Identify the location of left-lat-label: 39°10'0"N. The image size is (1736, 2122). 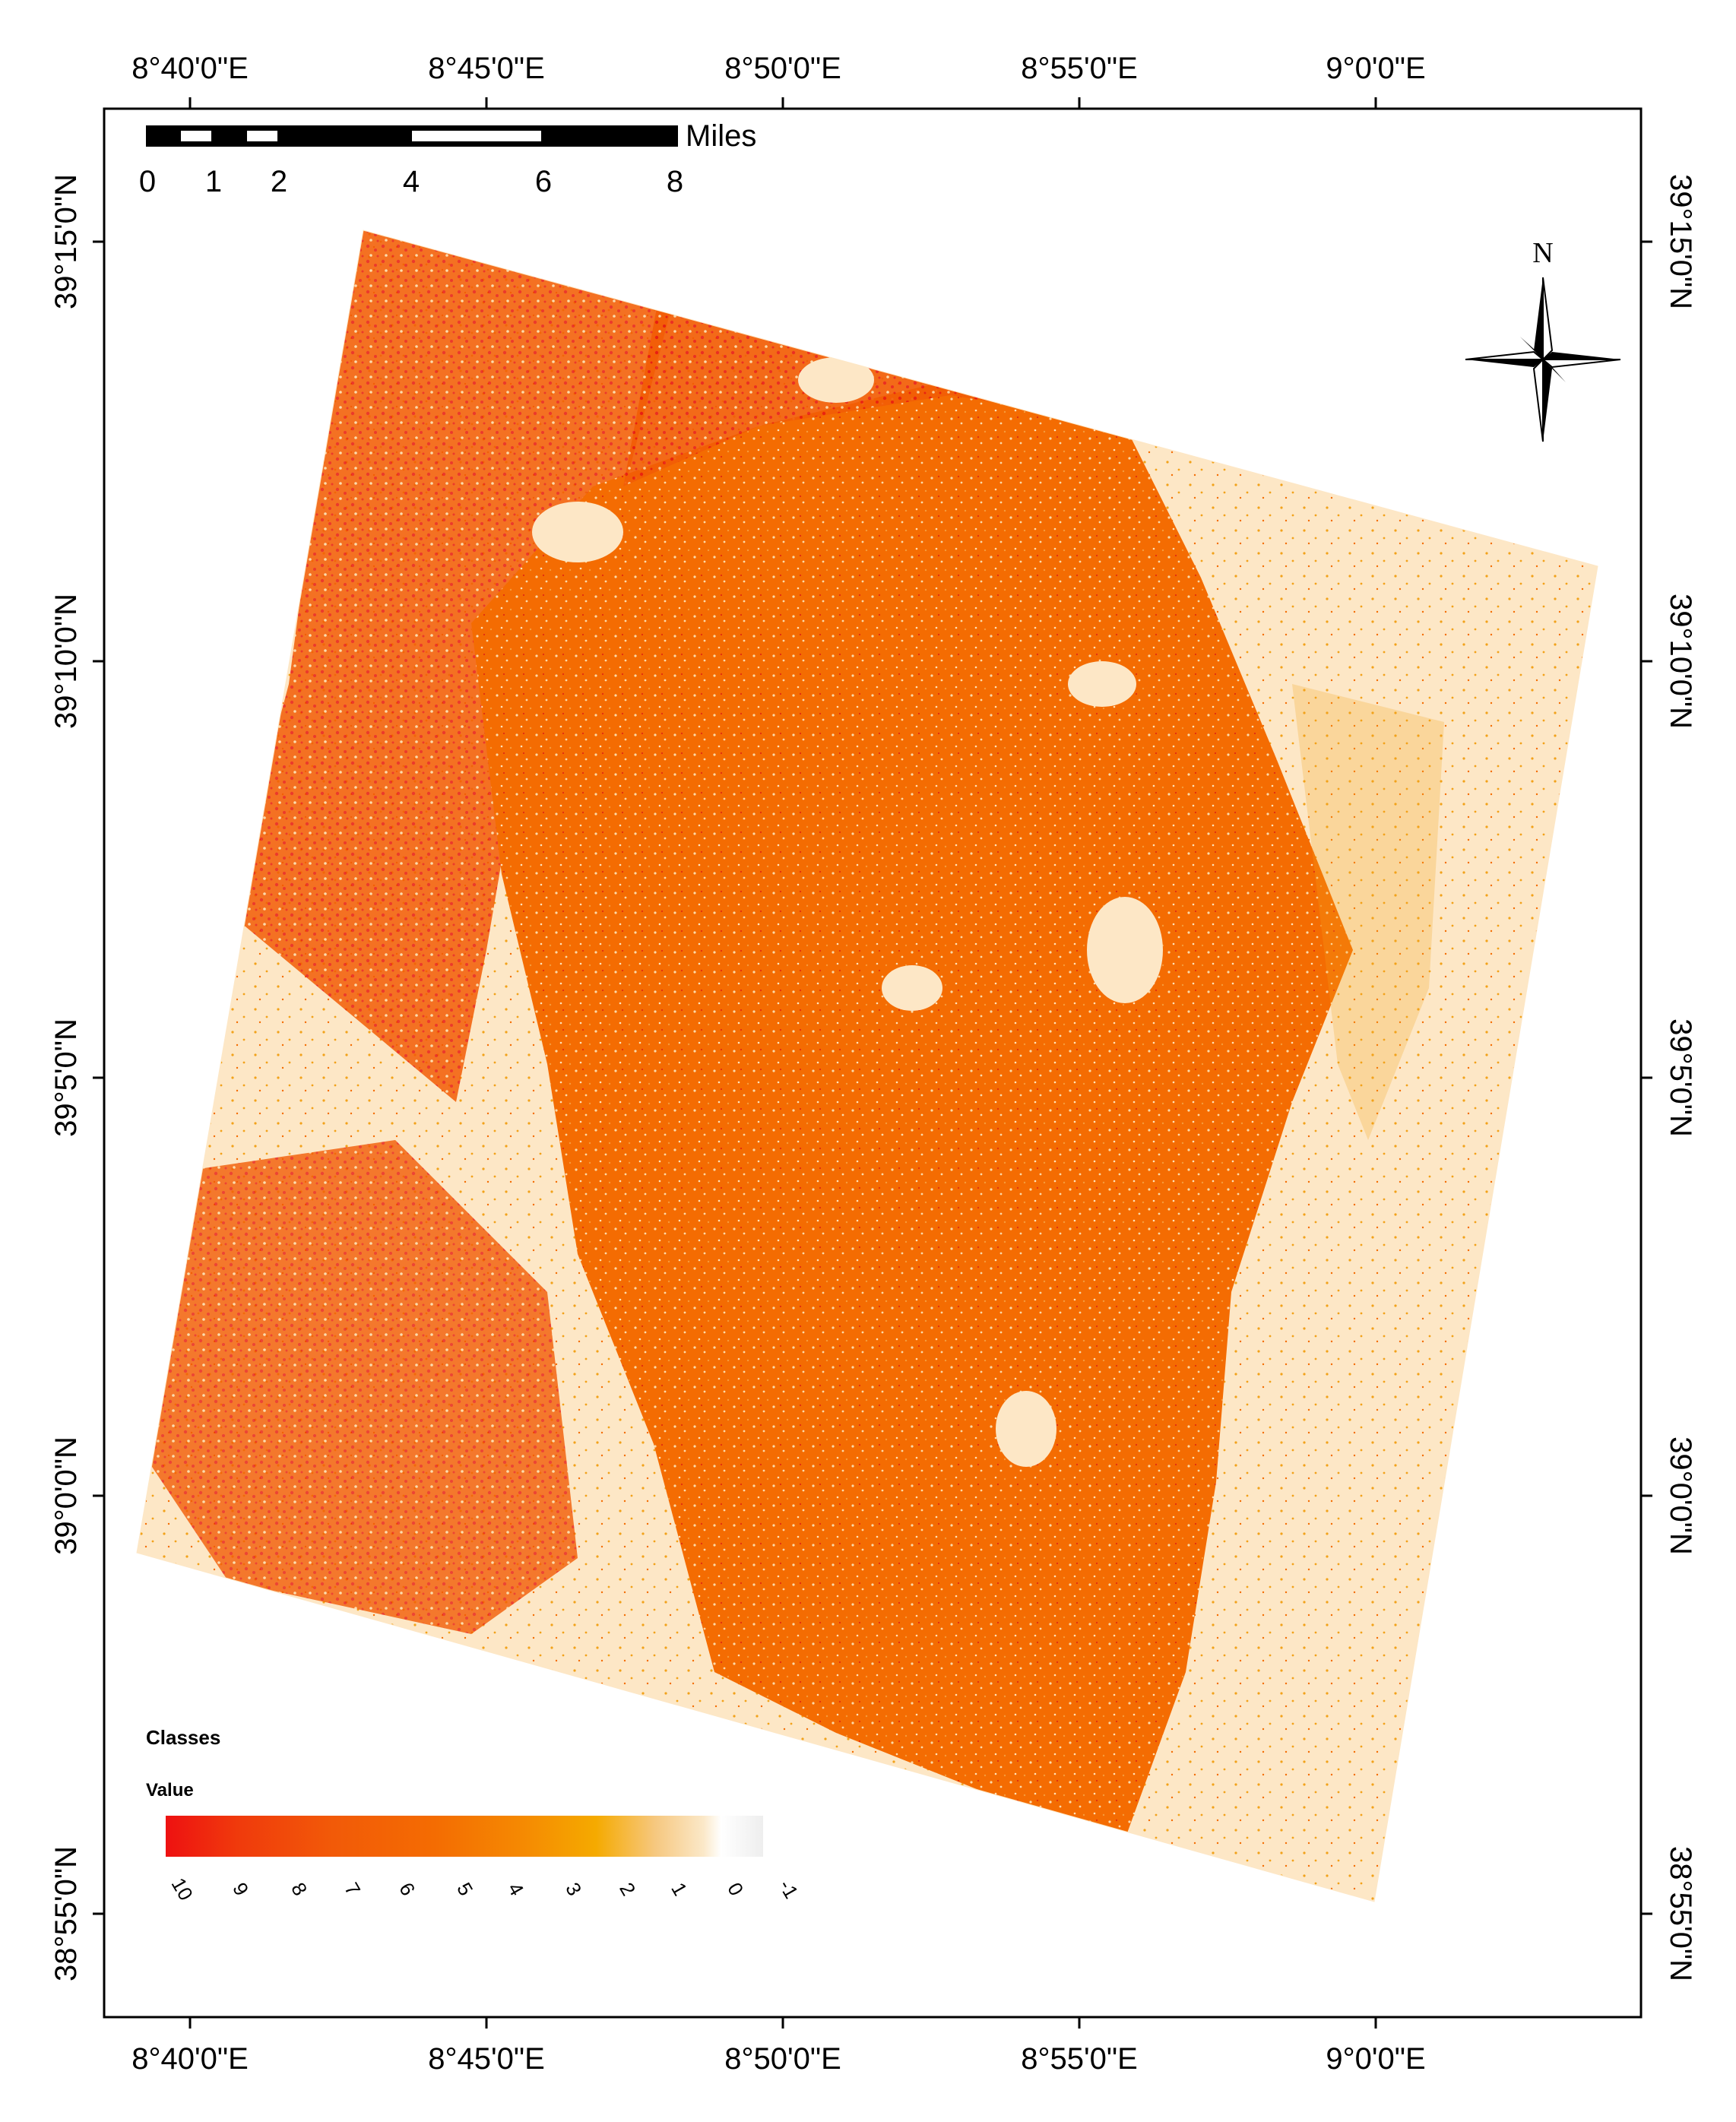
(66, 661).